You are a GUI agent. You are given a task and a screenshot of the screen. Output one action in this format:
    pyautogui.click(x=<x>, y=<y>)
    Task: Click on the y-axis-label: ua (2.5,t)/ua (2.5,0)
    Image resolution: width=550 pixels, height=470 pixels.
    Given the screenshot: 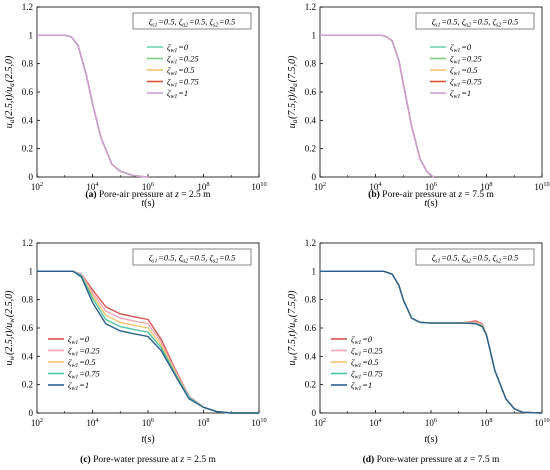 What is the action you would take?
    pyautogui.click(x=10, y=91)
    